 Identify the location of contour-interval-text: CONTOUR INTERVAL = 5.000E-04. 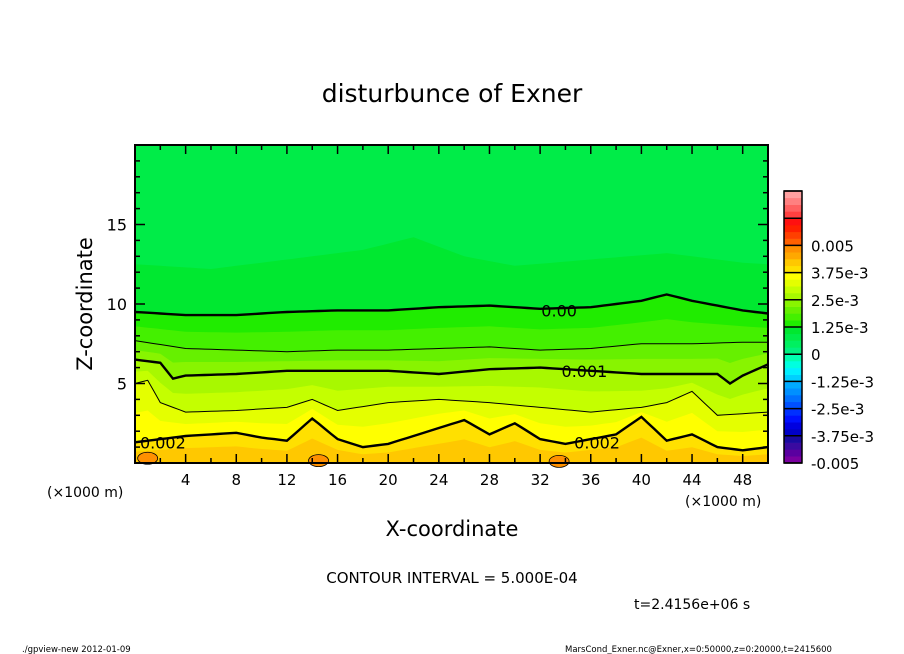
(451, 578).